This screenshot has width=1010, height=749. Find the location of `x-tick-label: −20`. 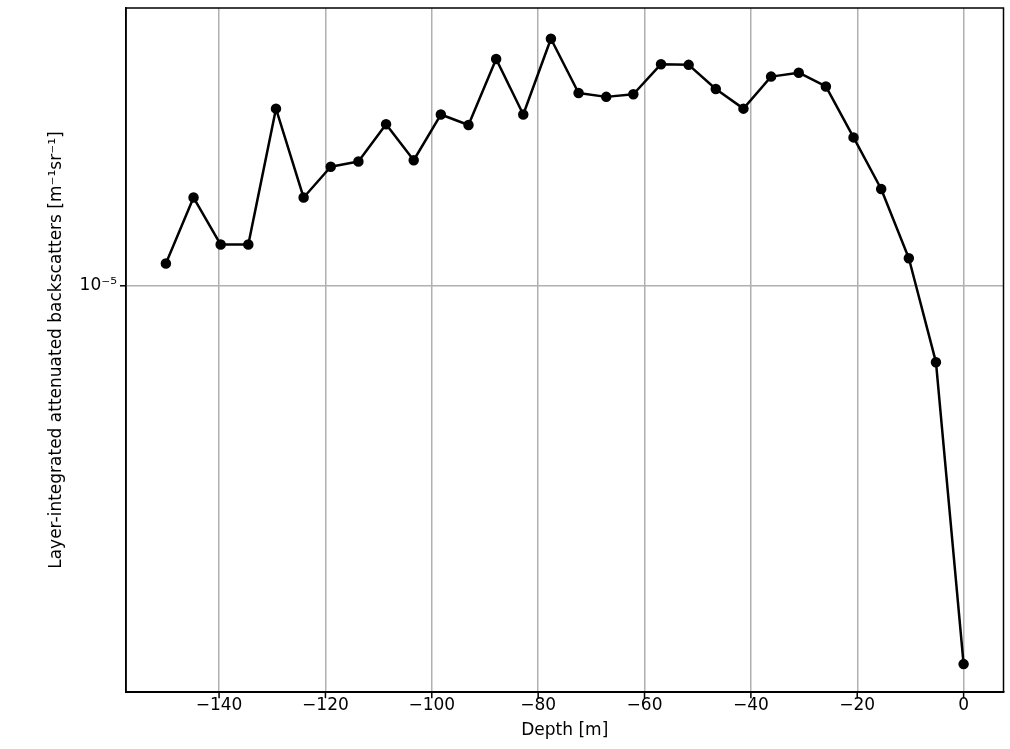

x-tick-label: −20 is located at coordinates (857, 703).